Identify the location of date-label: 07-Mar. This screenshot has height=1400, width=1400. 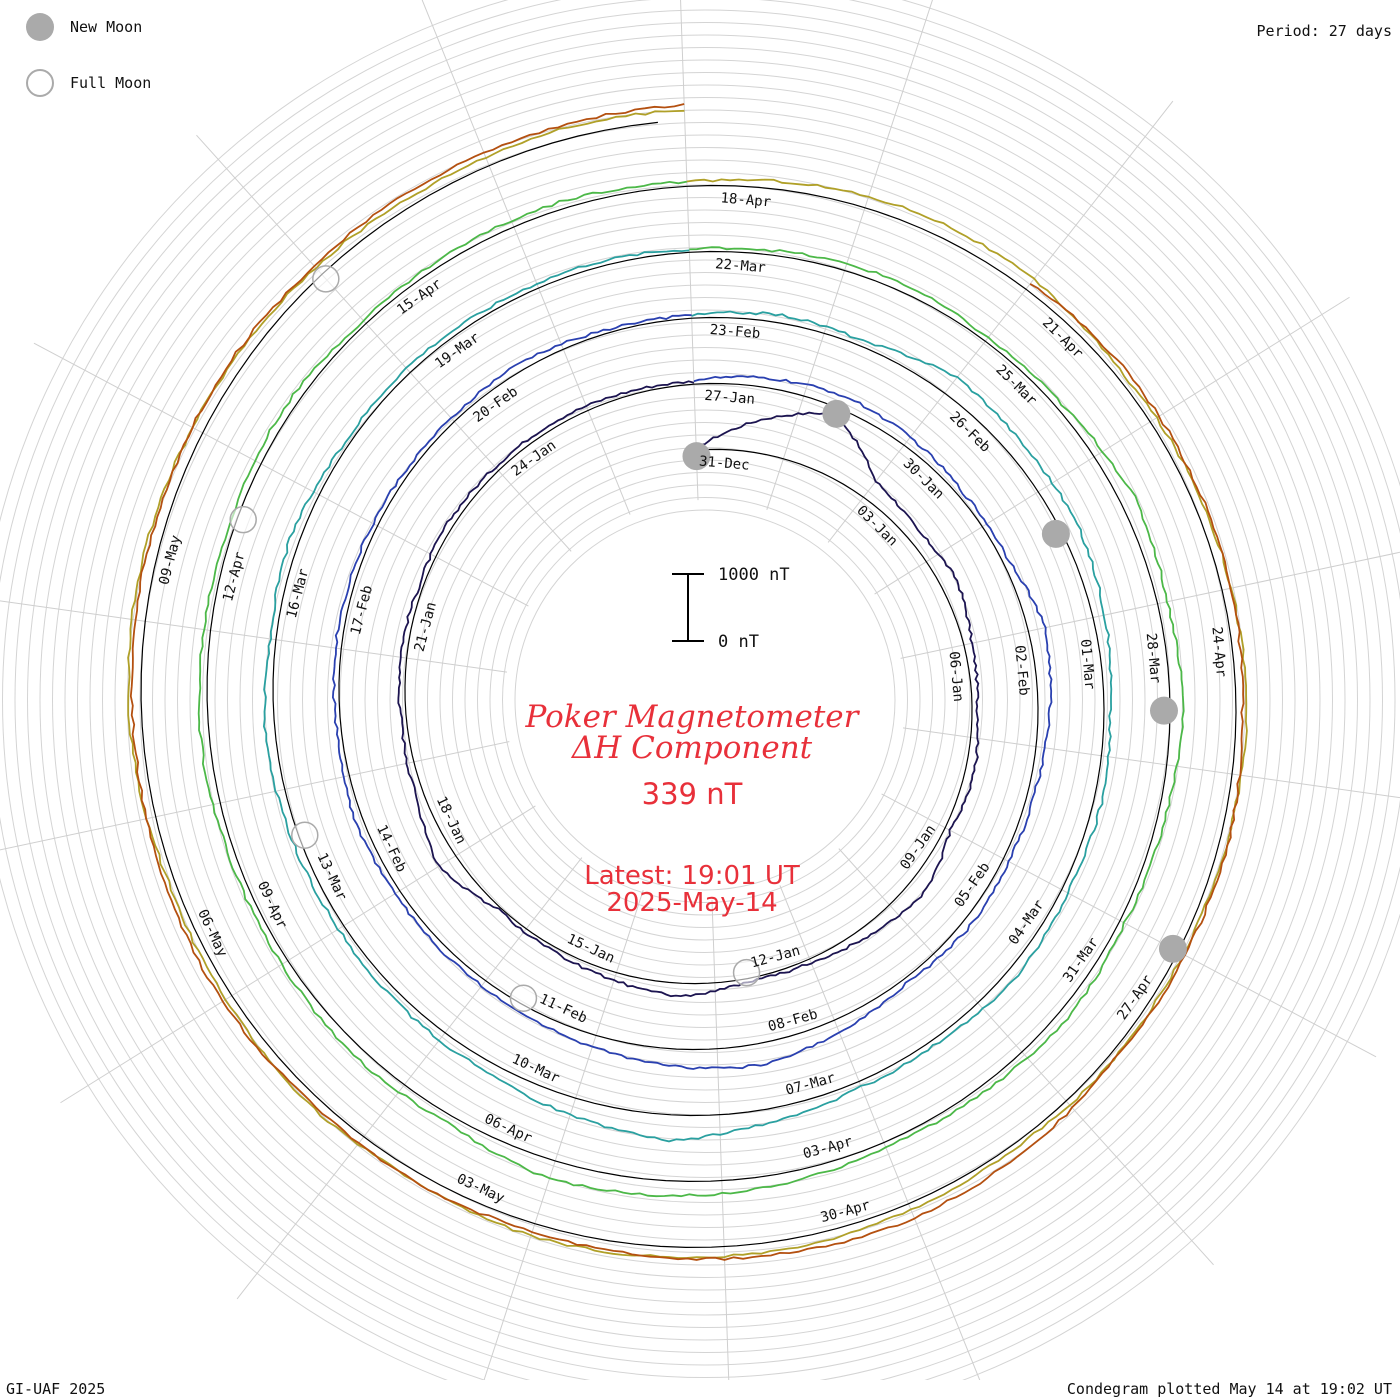
(810, 1084).